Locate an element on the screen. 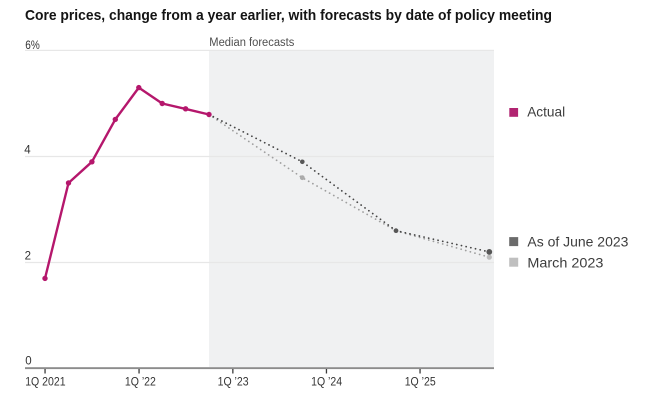  svg-text: 1Q 2021 is located at coordinates (45, 382).